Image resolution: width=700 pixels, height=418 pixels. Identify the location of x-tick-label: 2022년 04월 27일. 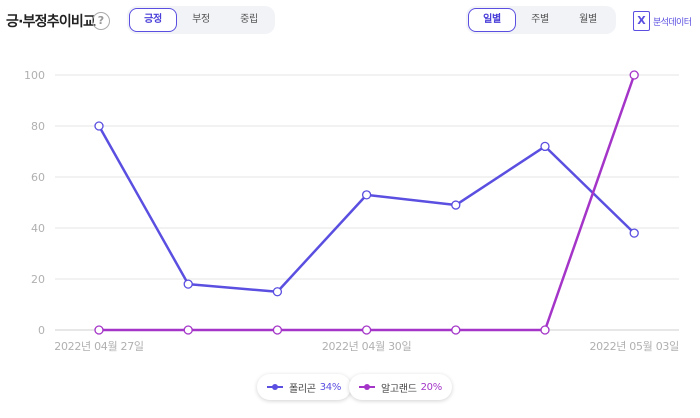
(99, 346).